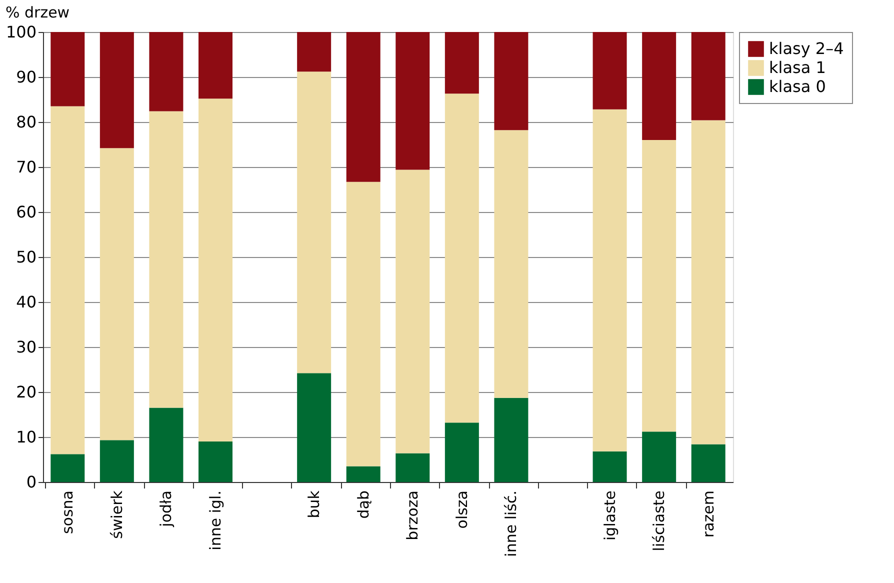 Image resolution: width=894 pixels, height=583 pixels. What do you see at coordinates (38, 13) in the screenshot?
I see `y-axis-title: % drzew` at bounding box center [38, 13].